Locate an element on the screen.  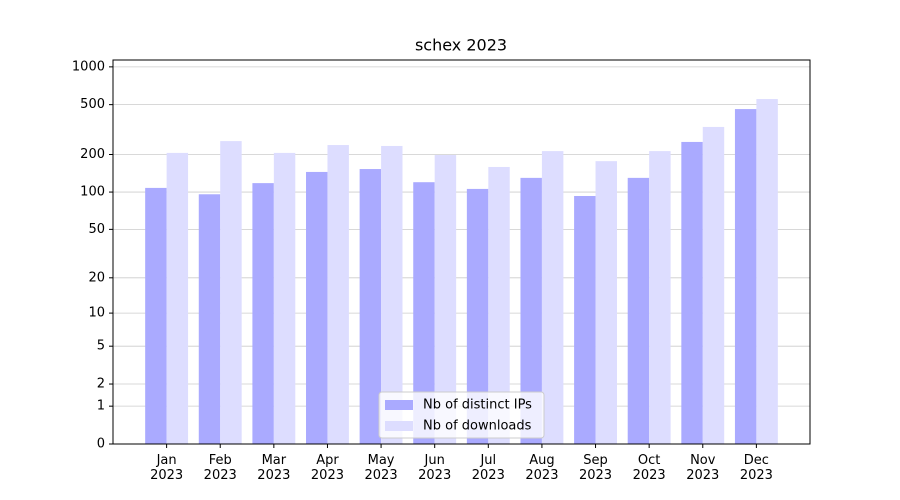
x-tick-label: Oct 2023 is located at coordinates (649, 468).